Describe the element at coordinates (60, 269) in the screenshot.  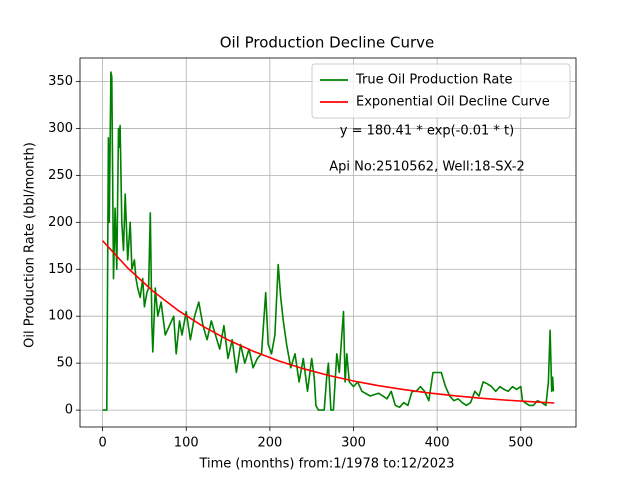
I see `y-tick-label: 150` at that location.